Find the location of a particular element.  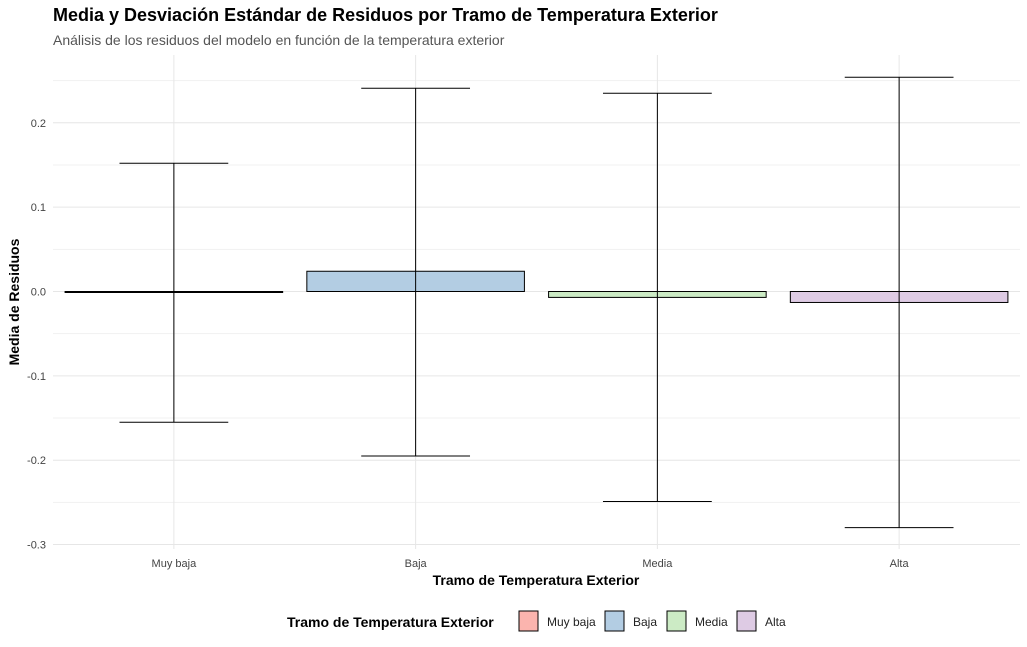

y-axis-tick-labels: -0.3 -0.2 -0.1 0.0 0.1 0.2 is located at coordinates (36, 335).